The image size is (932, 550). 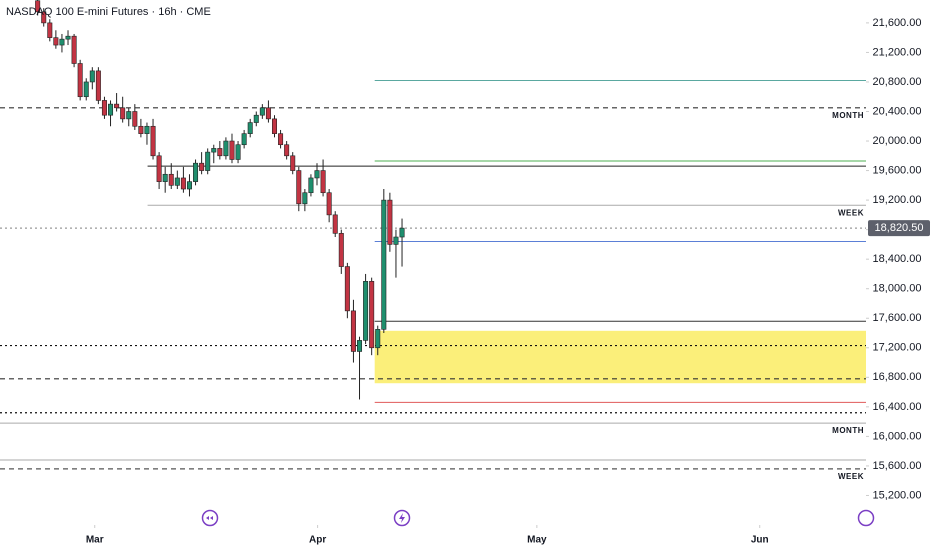 I want to click on chart-title: NASDAQ 100 E-mini Futures · 16h · CME, so click(x=108, y=12).